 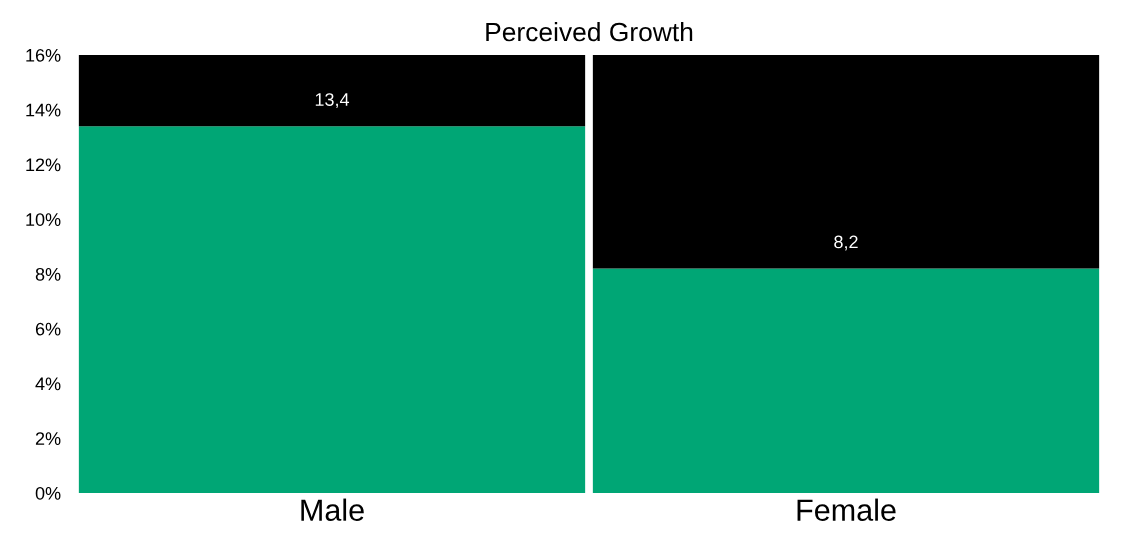 What do you see at coordinates (48, 384) in the screenshot?
I see `y-tick-label: 4%` at bounding box center [48, 384].